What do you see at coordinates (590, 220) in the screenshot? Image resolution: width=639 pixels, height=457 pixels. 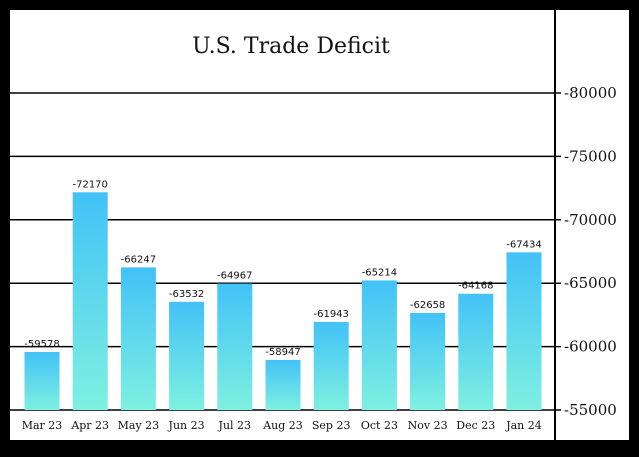 I see `y-tick-label: -70000` at bounding box center [590, 220].